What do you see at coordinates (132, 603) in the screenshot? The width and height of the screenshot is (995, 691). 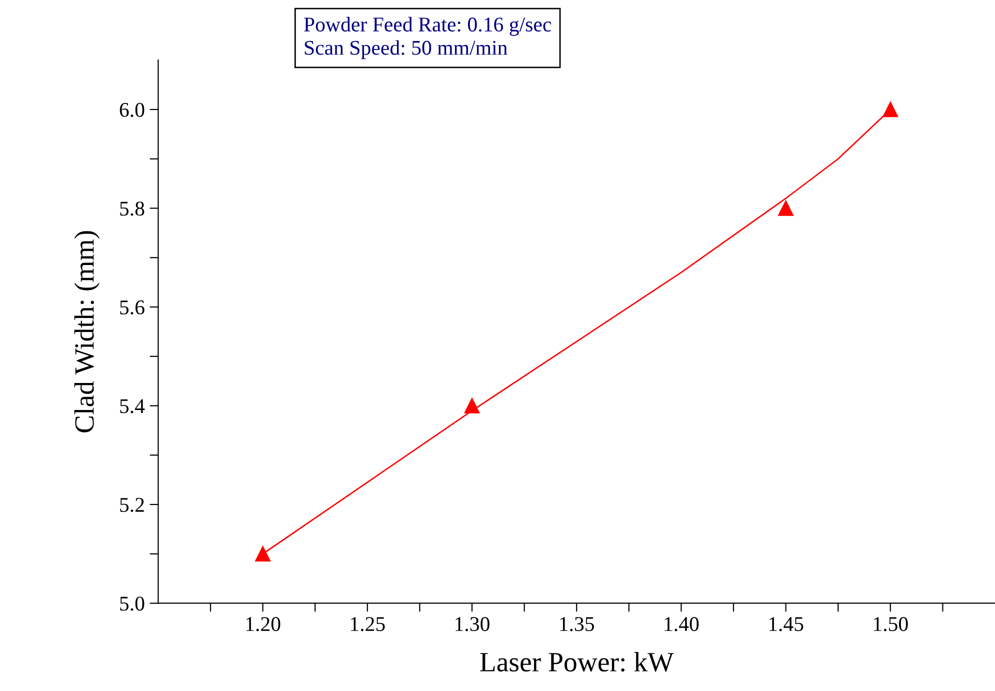 I see `y-tick-label: 5.0` at bounding box center [132, 603].